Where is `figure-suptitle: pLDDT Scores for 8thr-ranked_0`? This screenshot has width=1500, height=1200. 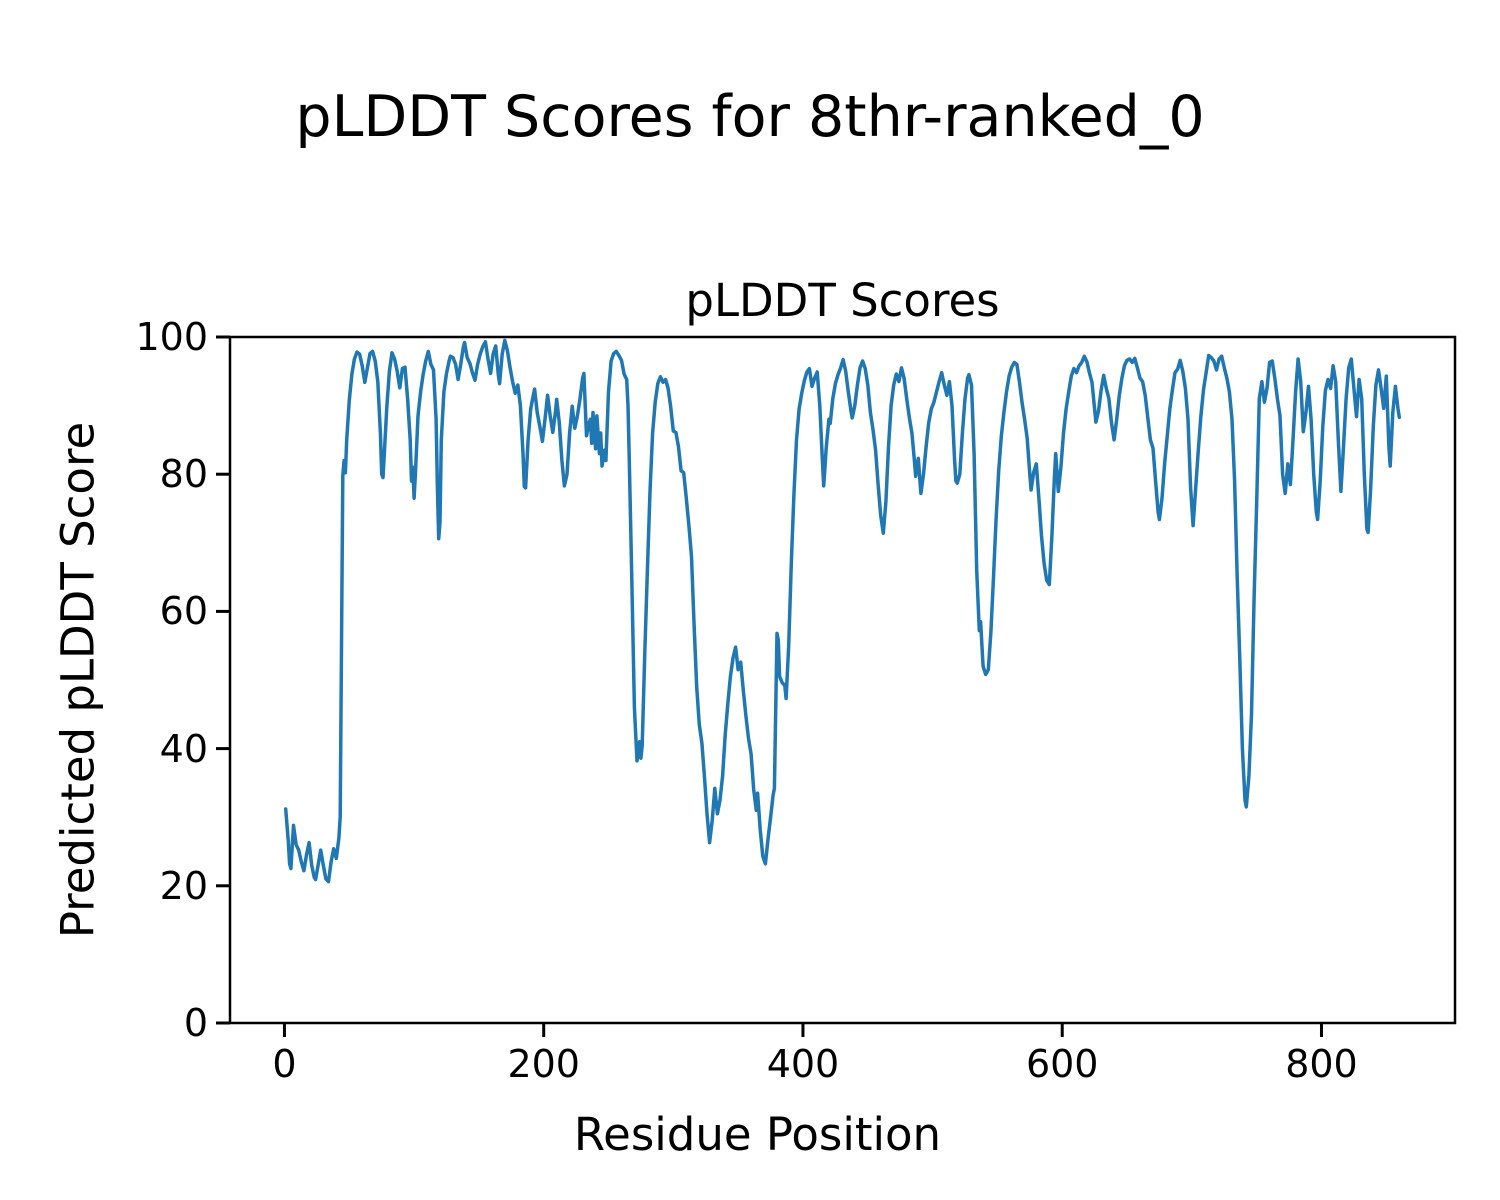
figure-suptitle: pLDDT Scores for 8thr-ranked_0 is located at coordinates (750, 117).